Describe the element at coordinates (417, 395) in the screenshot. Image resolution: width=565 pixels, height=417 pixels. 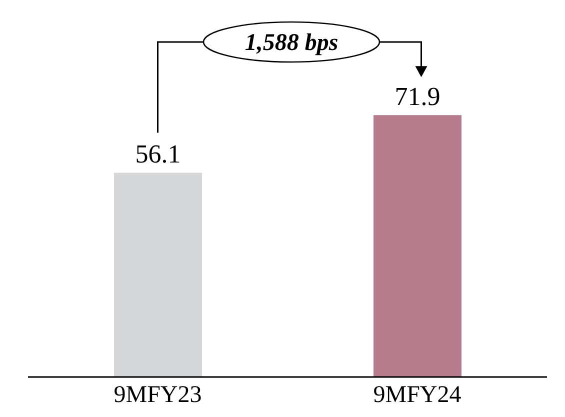
I see `x-tick-label: 9MFY24` at that location.